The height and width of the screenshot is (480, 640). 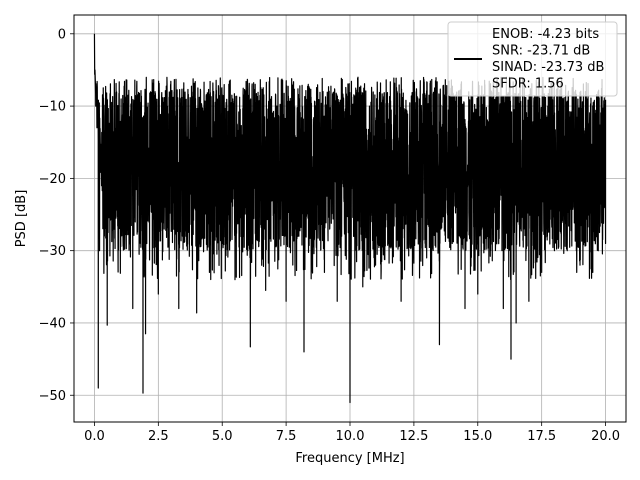 What do you see at coordinates (52, 251) in the screenshot?
I see `y-tick-label: −30` at bounding box center [52, 251].